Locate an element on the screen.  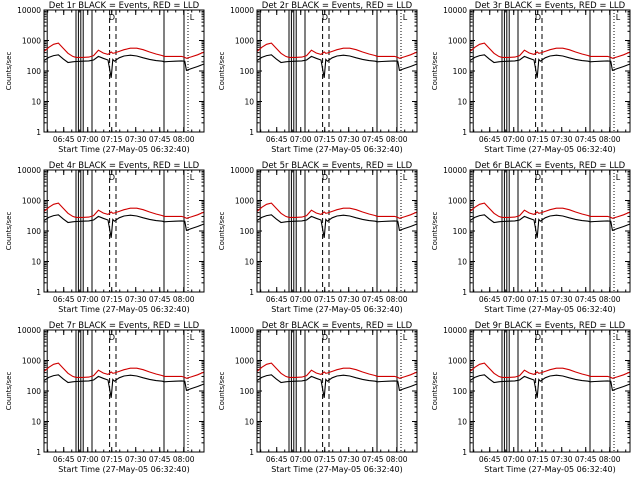
panel-title: Det 7r BLACK = Events, RED = LLD is located at coordinates (124, 326).